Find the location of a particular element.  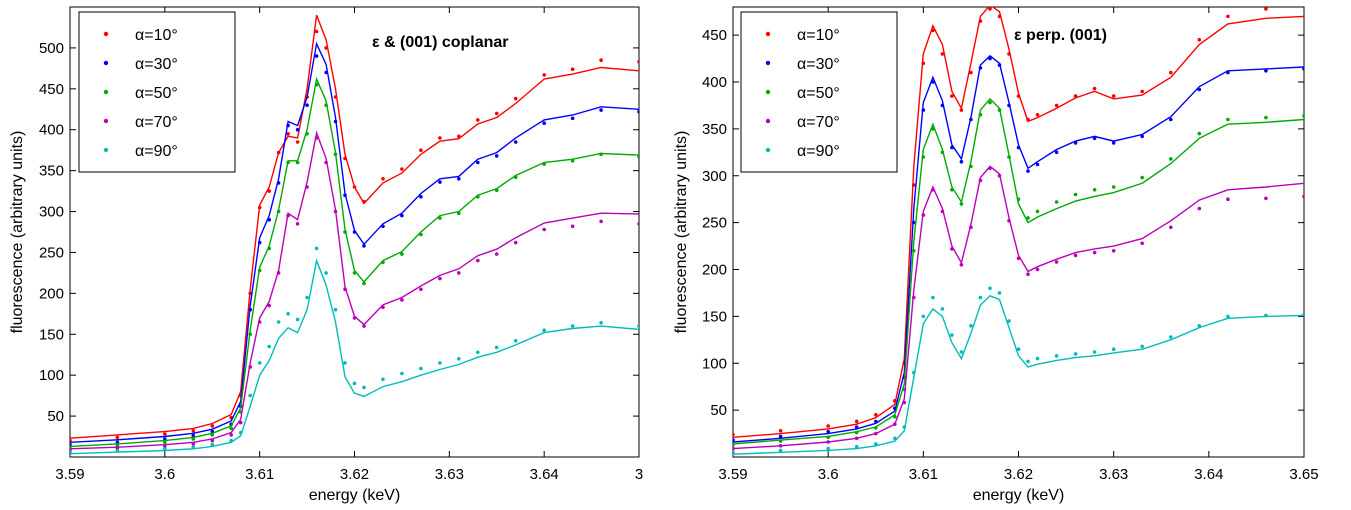

y-tick-label: 150 is located at coordinates (51, 334).